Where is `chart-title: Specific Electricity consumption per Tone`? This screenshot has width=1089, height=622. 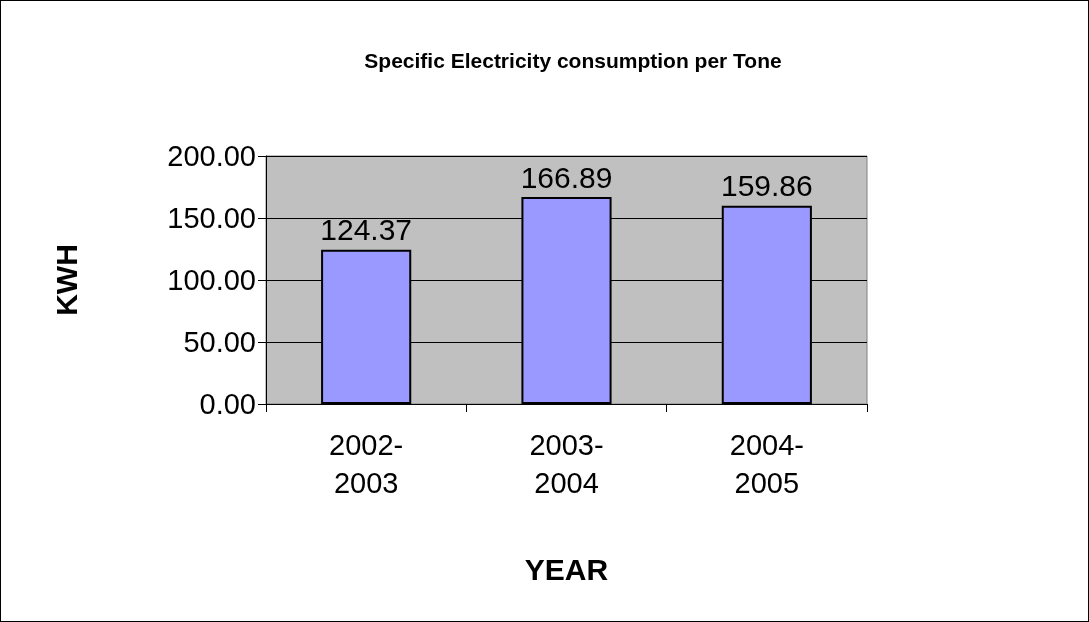
chart-title: Specific Electricity consumption per Tone is located at coordinates (573, 60).